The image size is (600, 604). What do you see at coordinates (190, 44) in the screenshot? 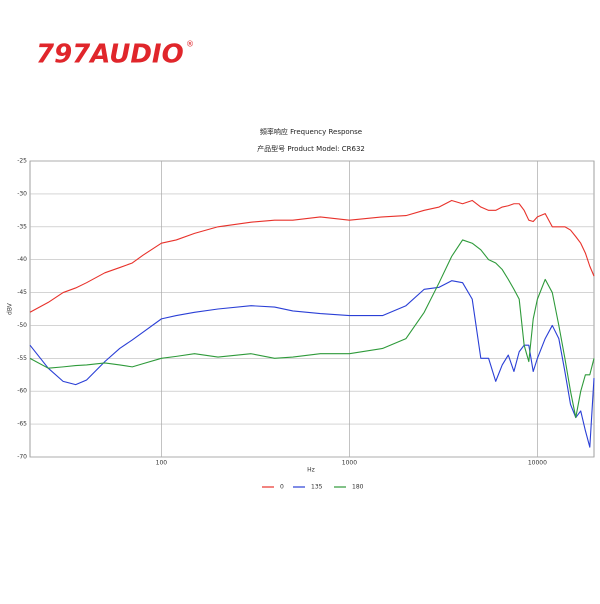
I see `logo-mark: ®` at bounding box center [190, 44].